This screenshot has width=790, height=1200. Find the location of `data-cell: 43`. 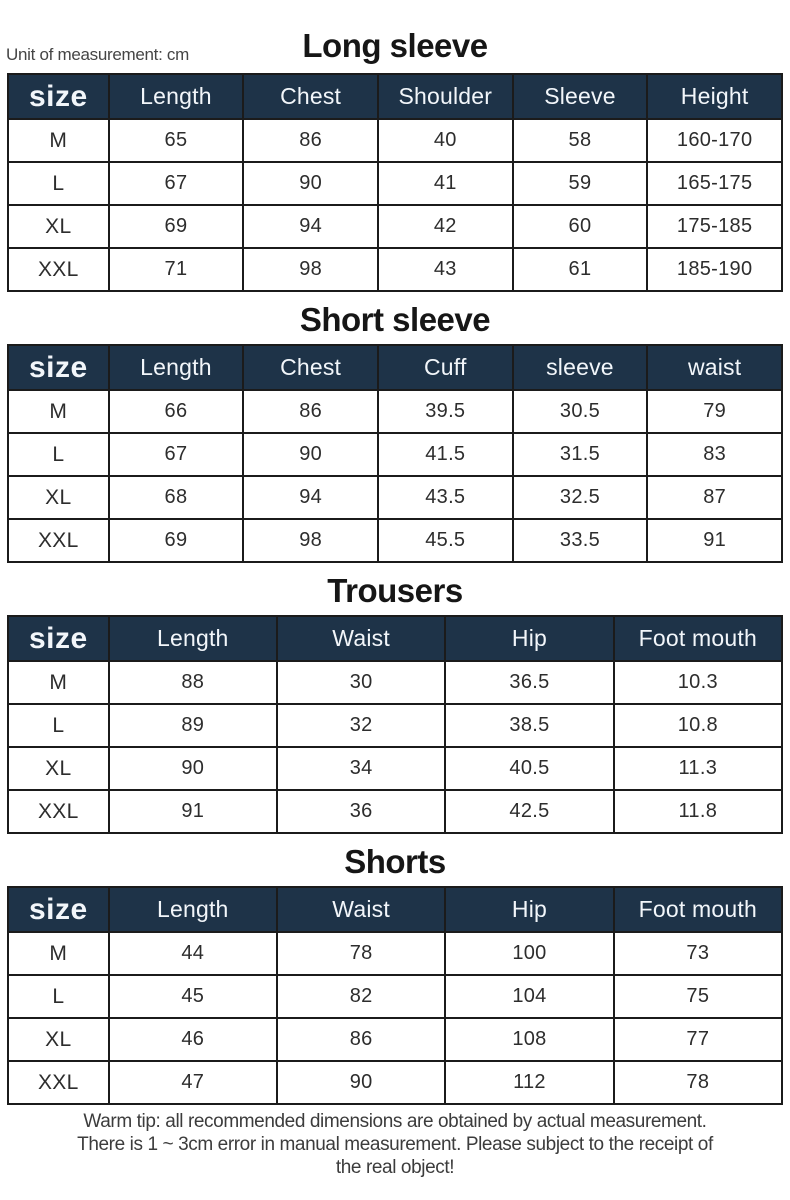

data-cell: 43 is located at coordinates (445, 269).